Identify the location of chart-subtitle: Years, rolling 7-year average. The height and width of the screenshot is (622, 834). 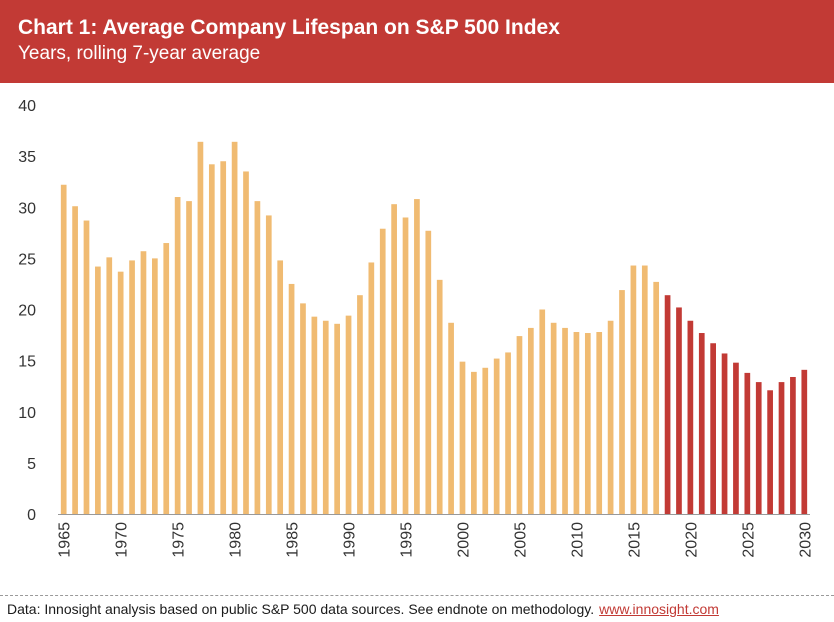
(139, 53).